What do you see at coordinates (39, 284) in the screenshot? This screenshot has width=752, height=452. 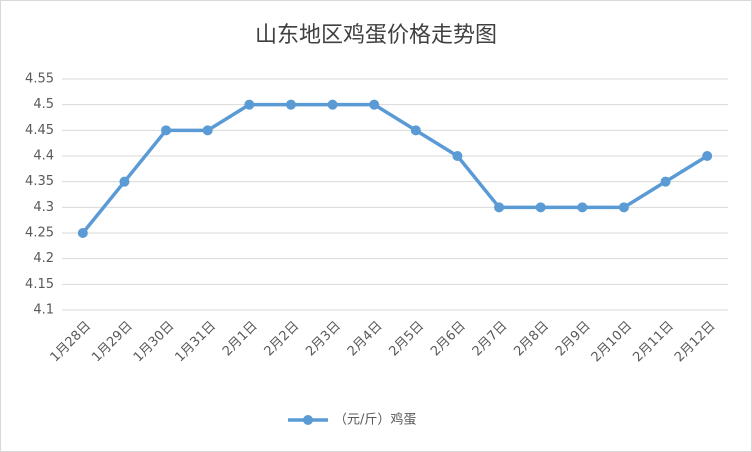 I see `y-tick-label: 4.15` at bounding box center [39, 284].